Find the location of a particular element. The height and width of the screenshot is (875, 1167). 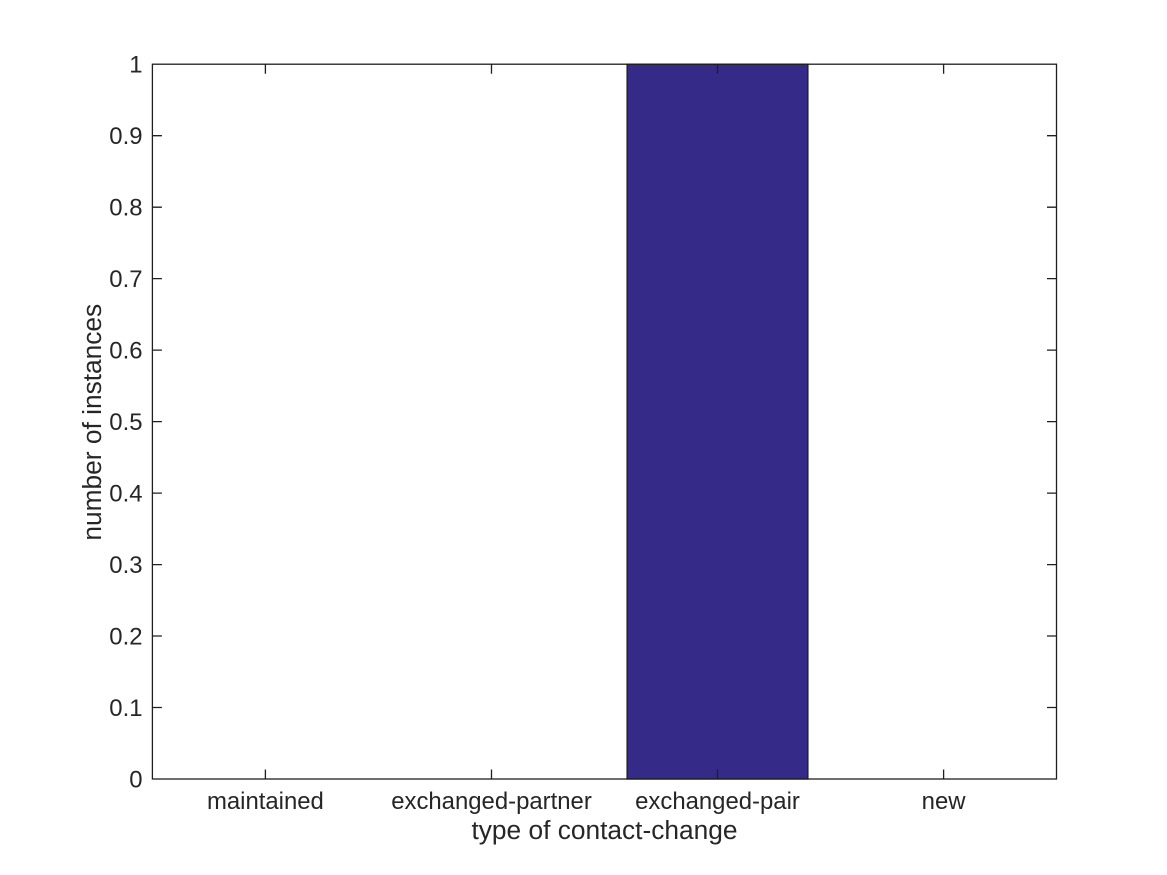

svg-text: type of contact-change is located at coordinates (604, 830).